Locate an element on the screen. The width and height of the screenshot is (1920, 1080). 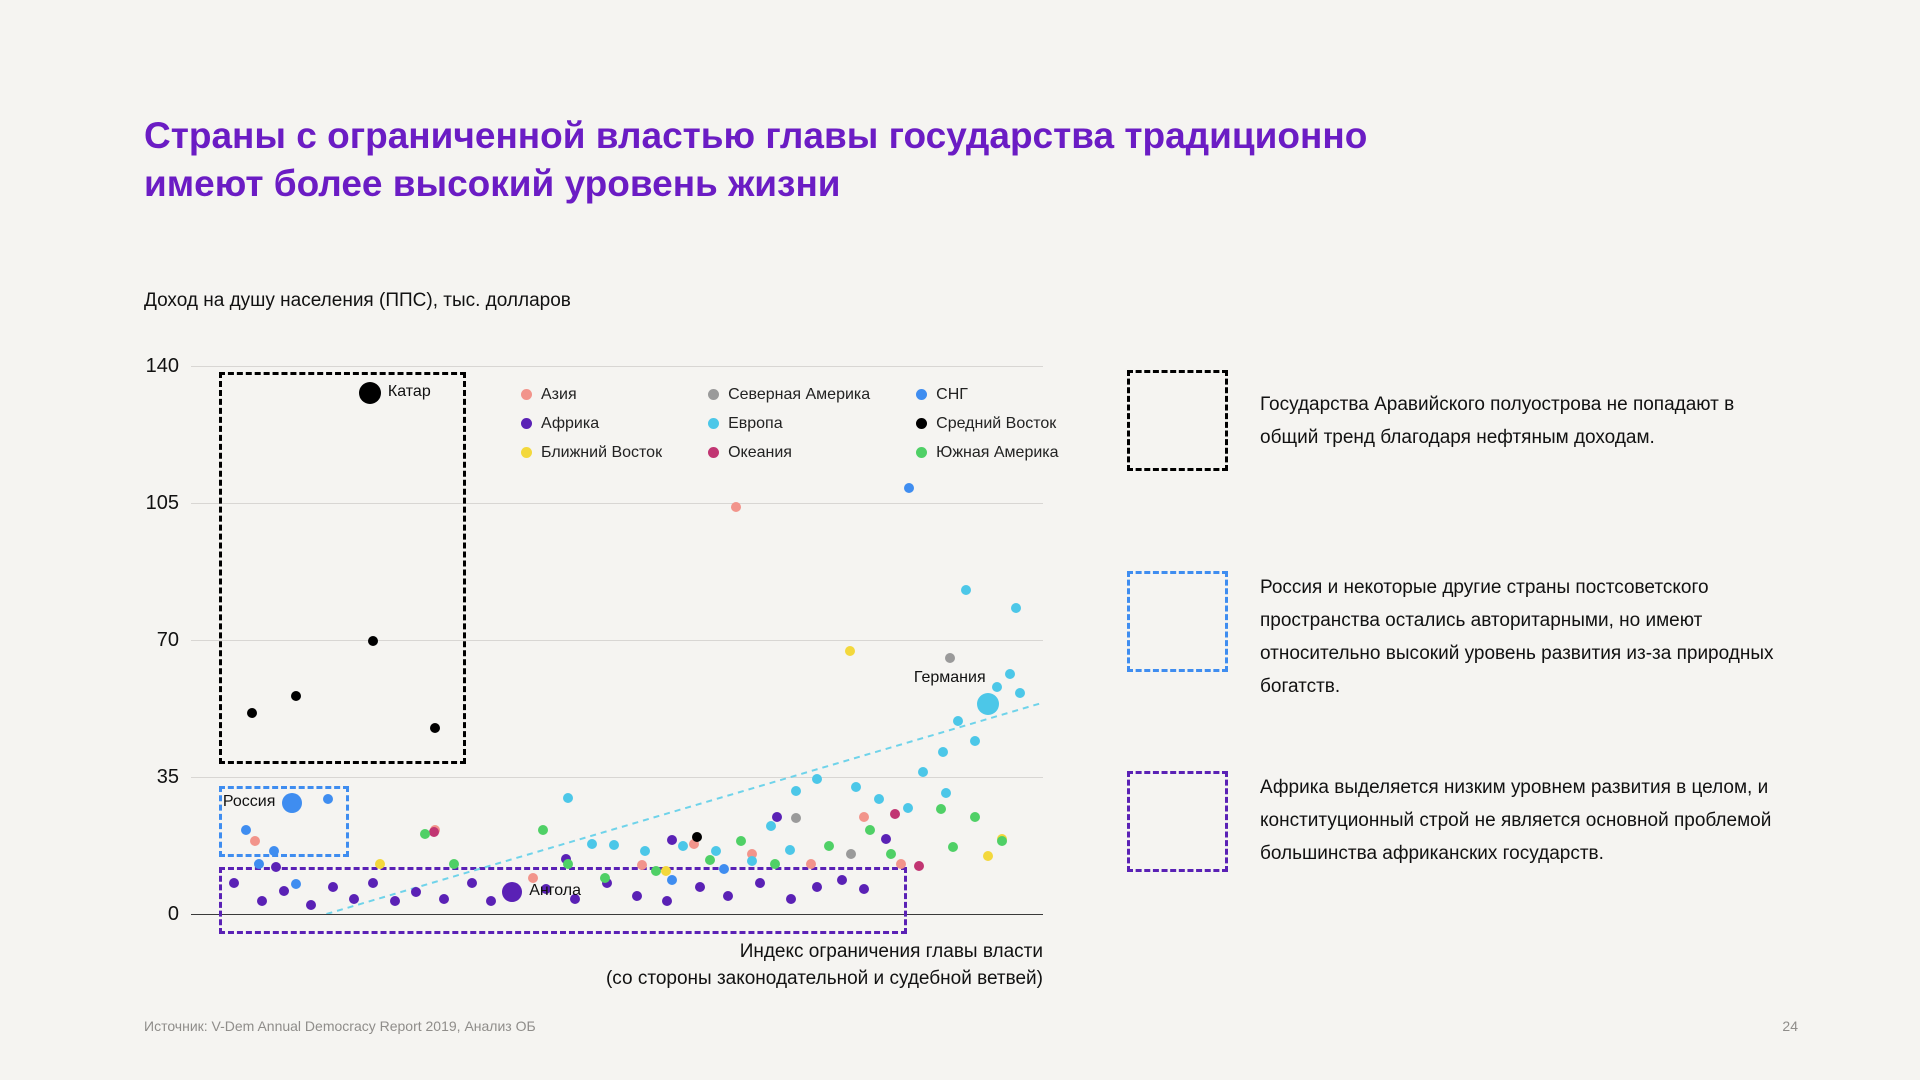
legend-label: Южная Америка is located at coordinates (997, 452).